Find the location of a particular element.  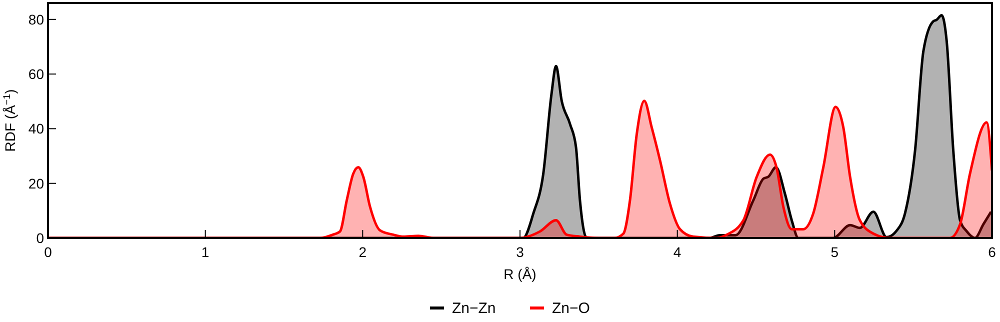

y-tick-label: 80 is located at coordinates (36, 19).